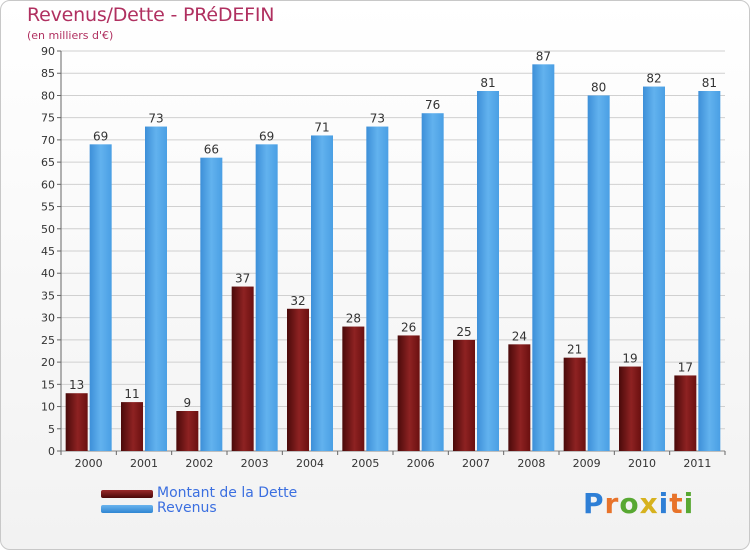 This screenshot has width=750, height=550. Describe the element at coordinates (187, 508) in the screenshot. I see `legend-label-revenus: Revenus` at that location.